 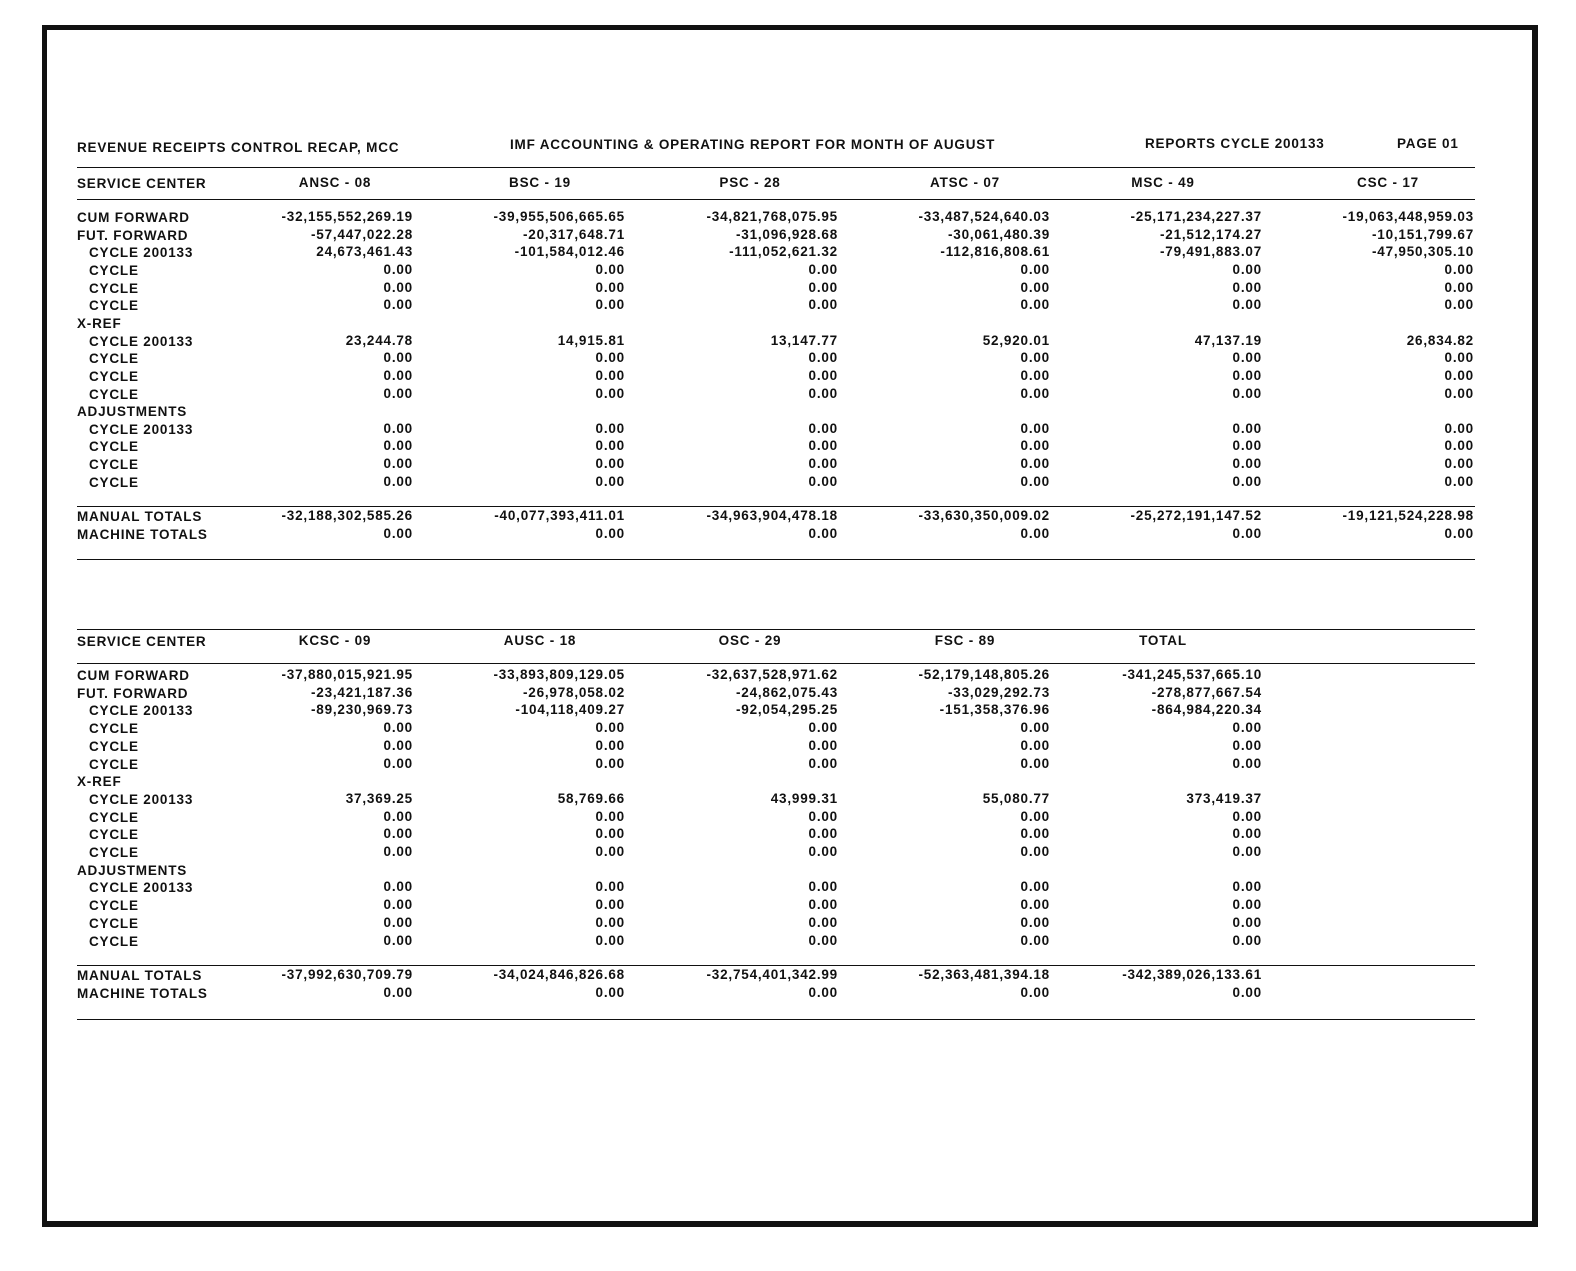 I want to click on cell-value: -33,029,292.73, so click(x=998, y=692).